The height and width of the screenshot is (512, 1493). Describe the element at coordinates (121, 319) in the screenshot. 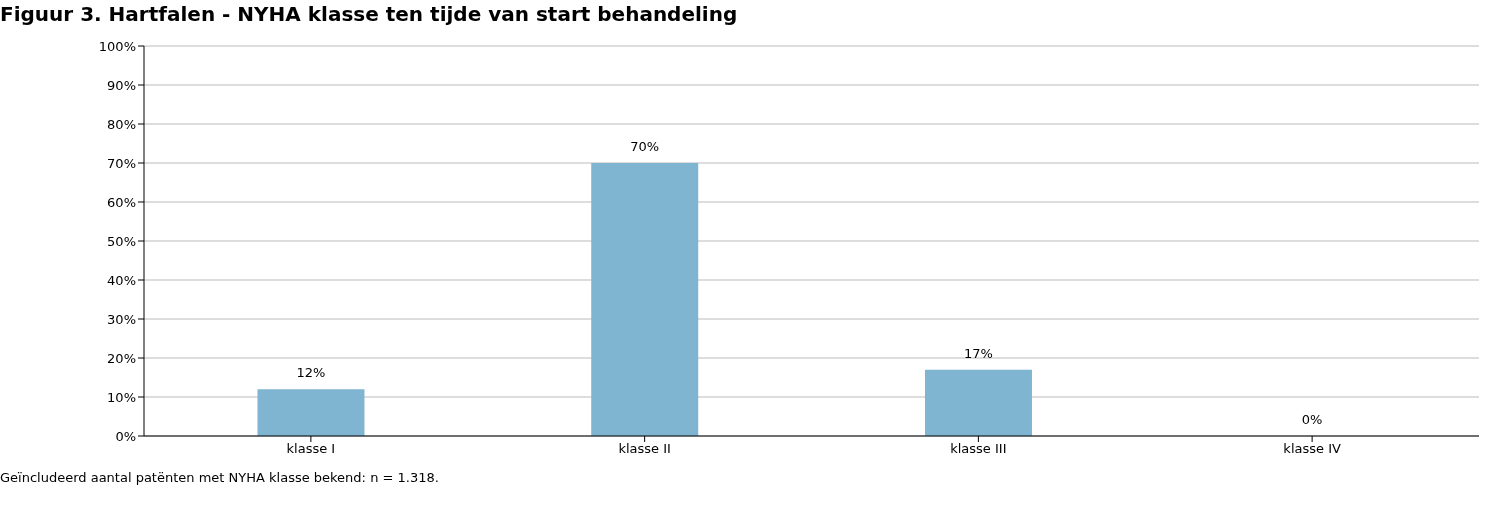

I see `y-tick-label: 30%` at that location.